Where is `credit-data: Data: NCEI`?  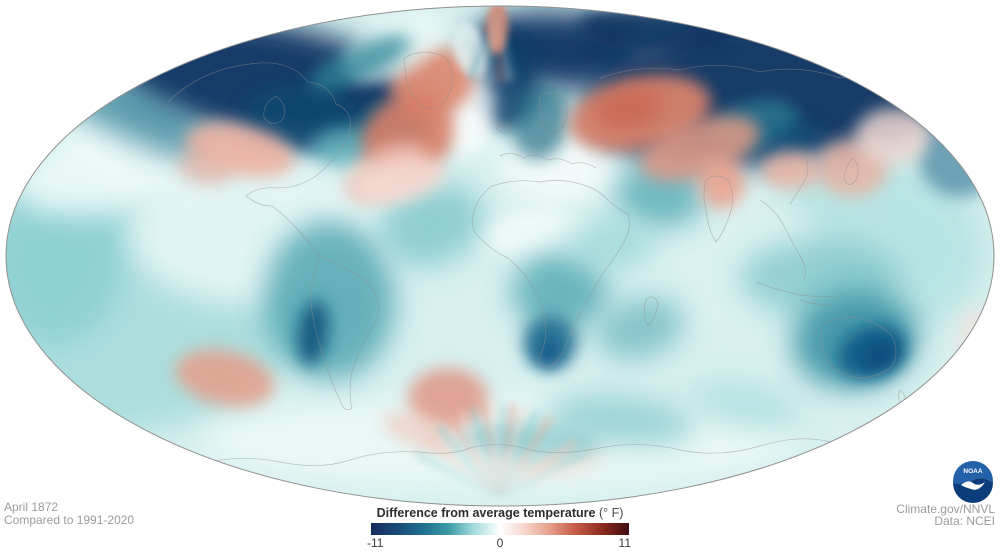 credit-data: Data: NCEI is located at coordinates (964, 521).